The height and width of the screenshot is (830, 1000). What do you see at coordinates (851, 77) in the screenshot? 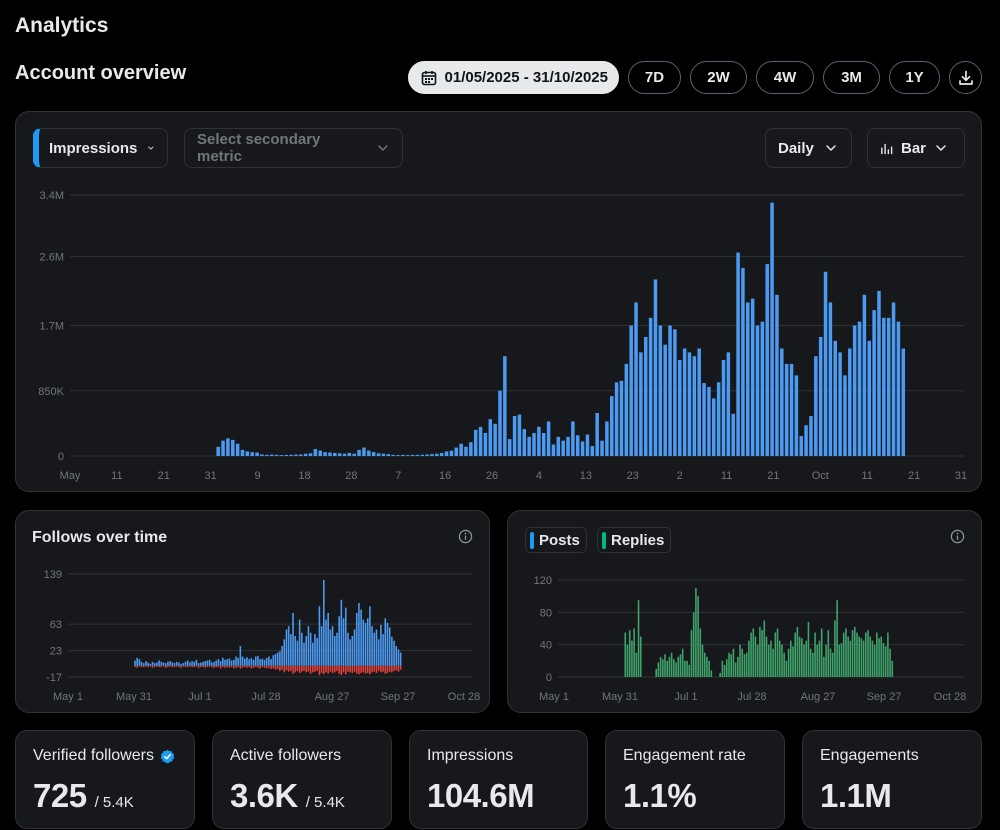
I see `range-3m-button: 3M` at bounding box center [851, 77].